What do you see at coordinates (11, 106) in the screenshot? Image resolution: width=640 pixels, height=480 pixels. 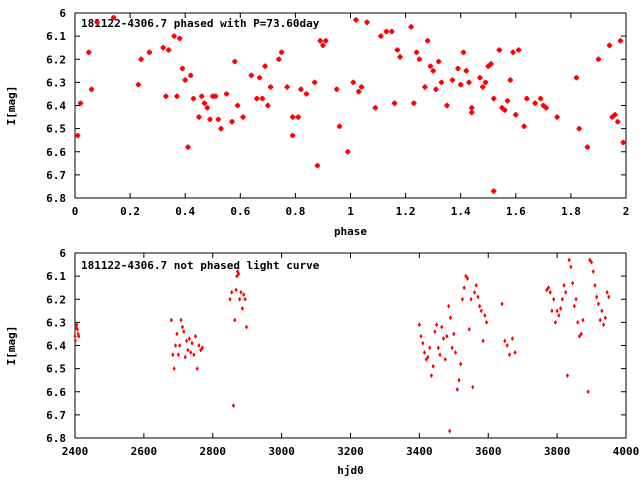 I see `y-axis-label: I[mag]` at bounding box center [11, 106].